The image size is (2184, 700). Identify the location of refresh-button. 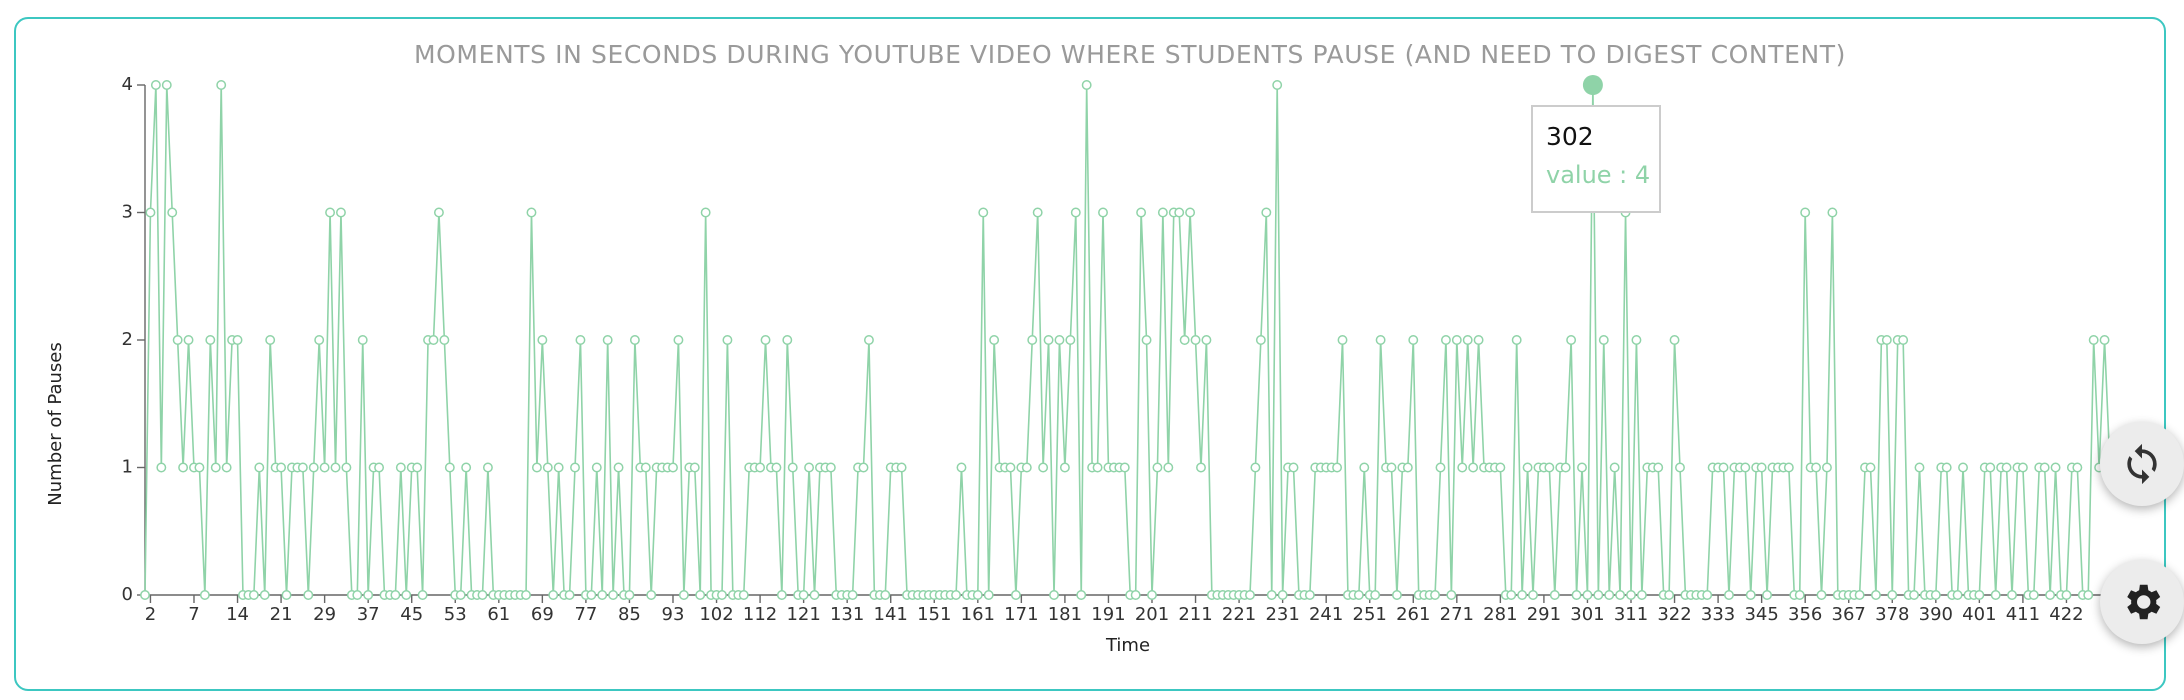
(2142, 464).